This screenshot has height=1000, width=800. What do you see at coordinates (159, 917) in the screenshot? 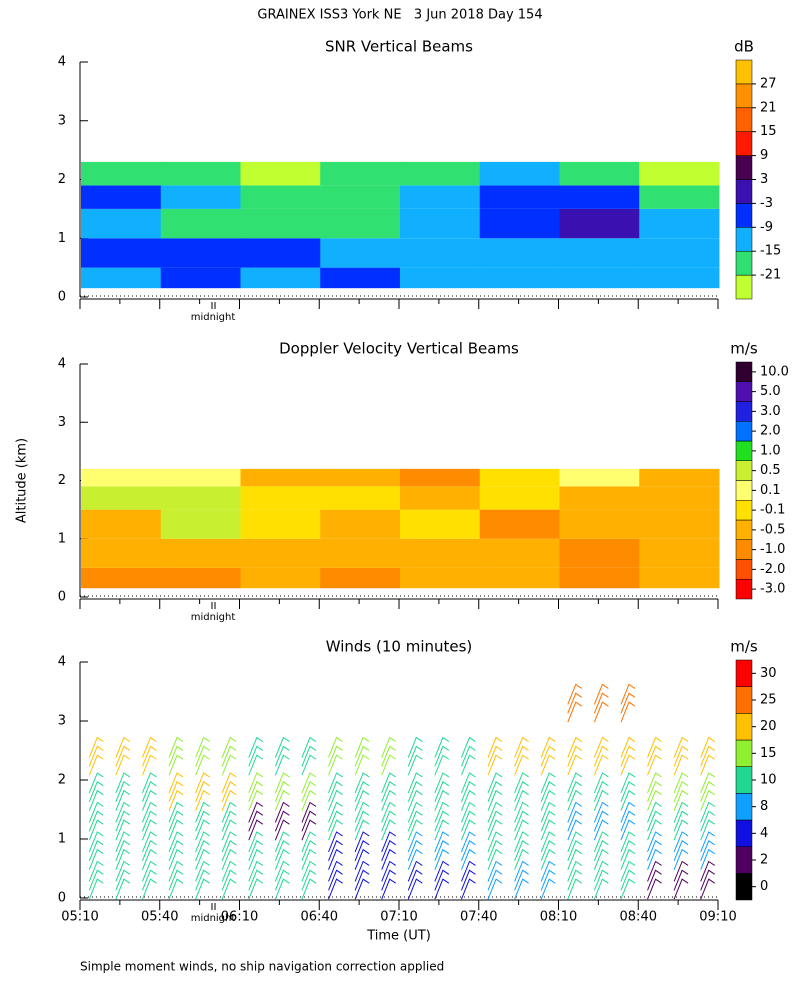
I see `x-tick-label: 05:40` at bounding box center [159, 917].